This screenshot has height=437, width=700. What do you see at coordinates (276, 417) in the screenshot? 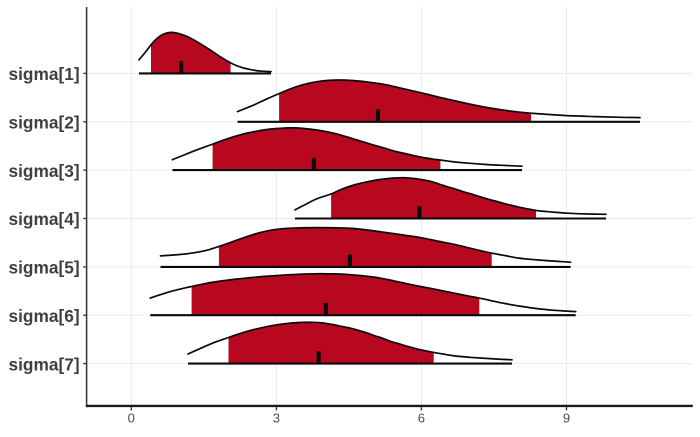
I see `svg-text: 3` at bounding box center [276, 417].